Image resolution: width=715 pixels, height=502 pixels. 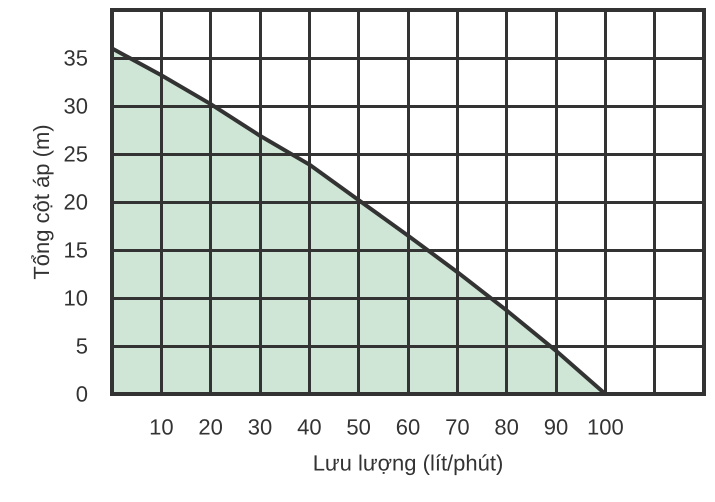 I want to click on x-tick-label: 70, so click(x=457, y=427).